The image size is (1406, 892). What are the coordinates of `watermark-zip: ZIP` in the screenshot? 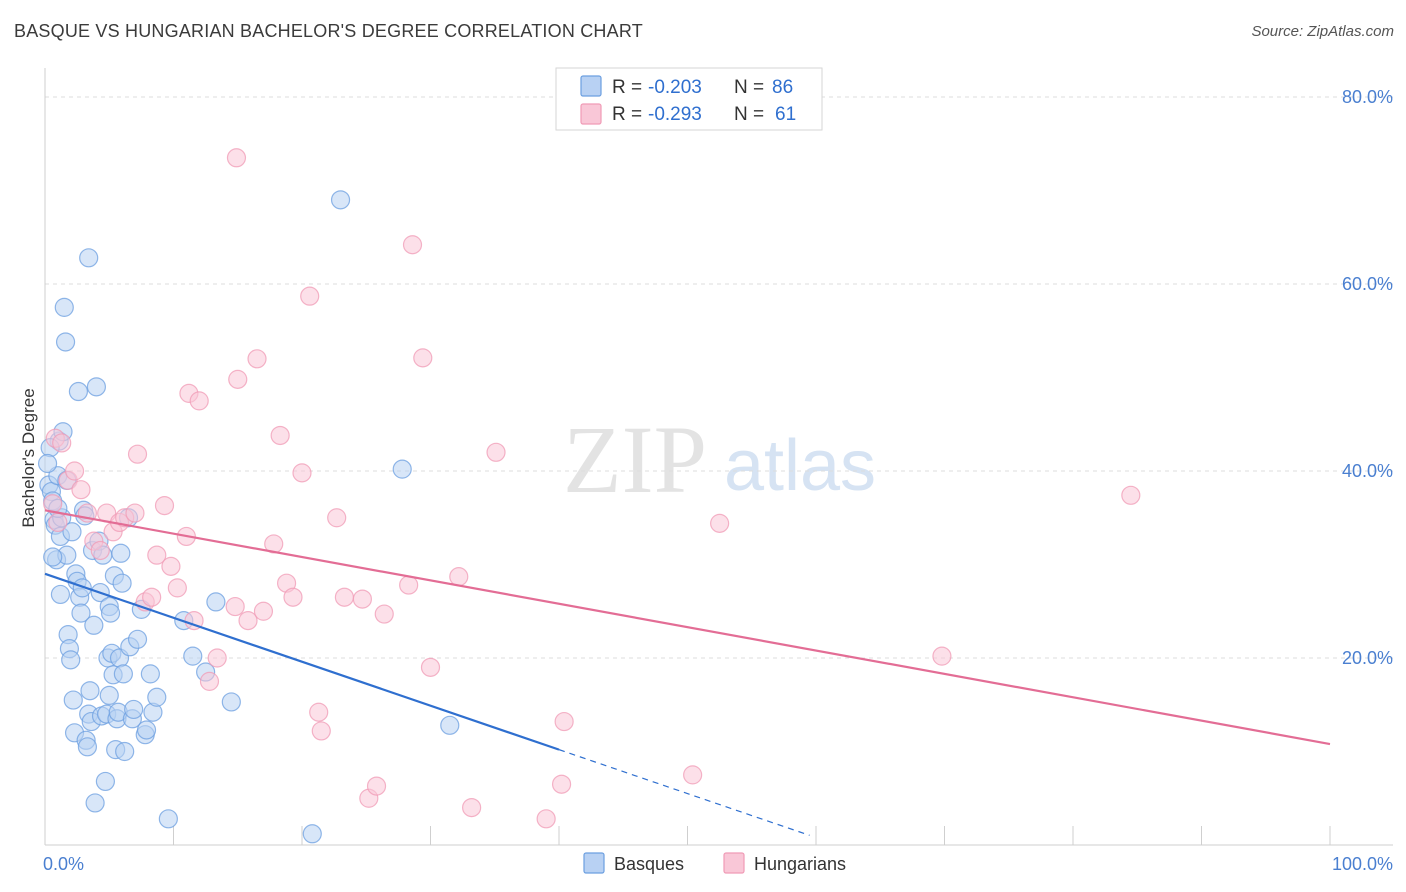 It's located at (635, 459).